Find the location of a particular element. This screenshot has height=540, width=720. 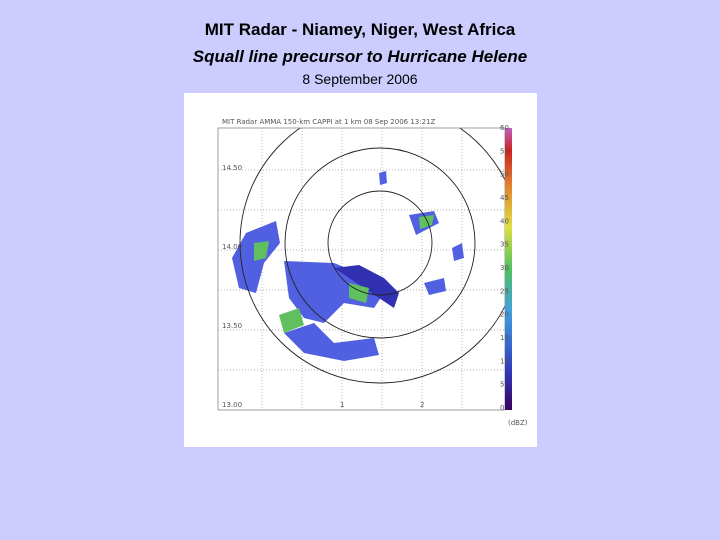

colorbar is located at coordinates (508, 269).